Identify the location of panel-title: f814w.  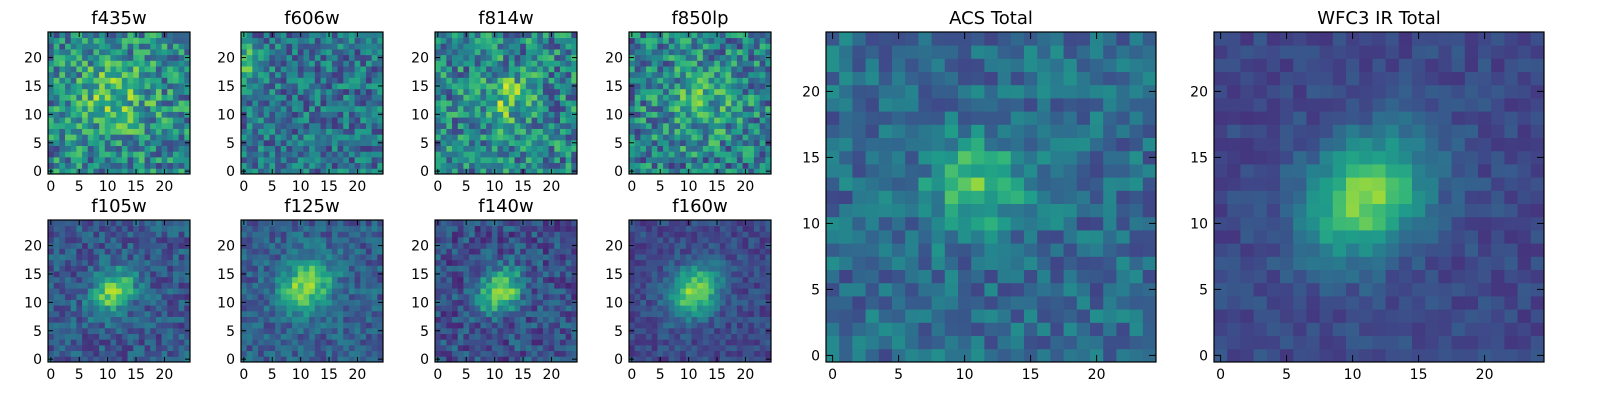
(505, 18).